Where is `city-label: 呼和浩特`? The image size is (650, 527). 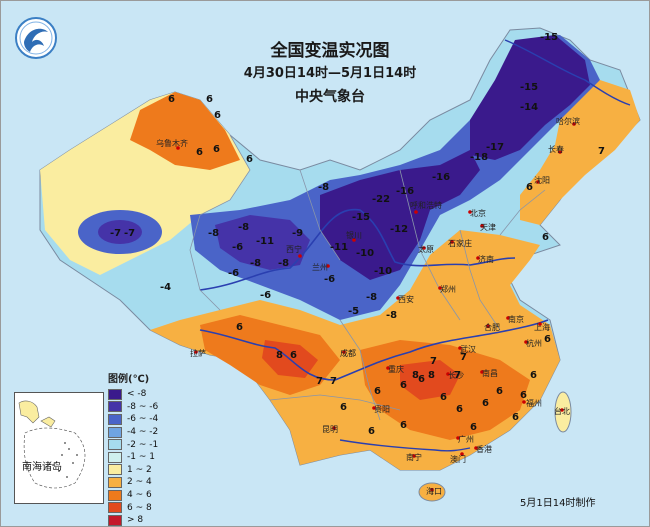
city-label: 呼和浩特 is located at coordinates (426, 205).